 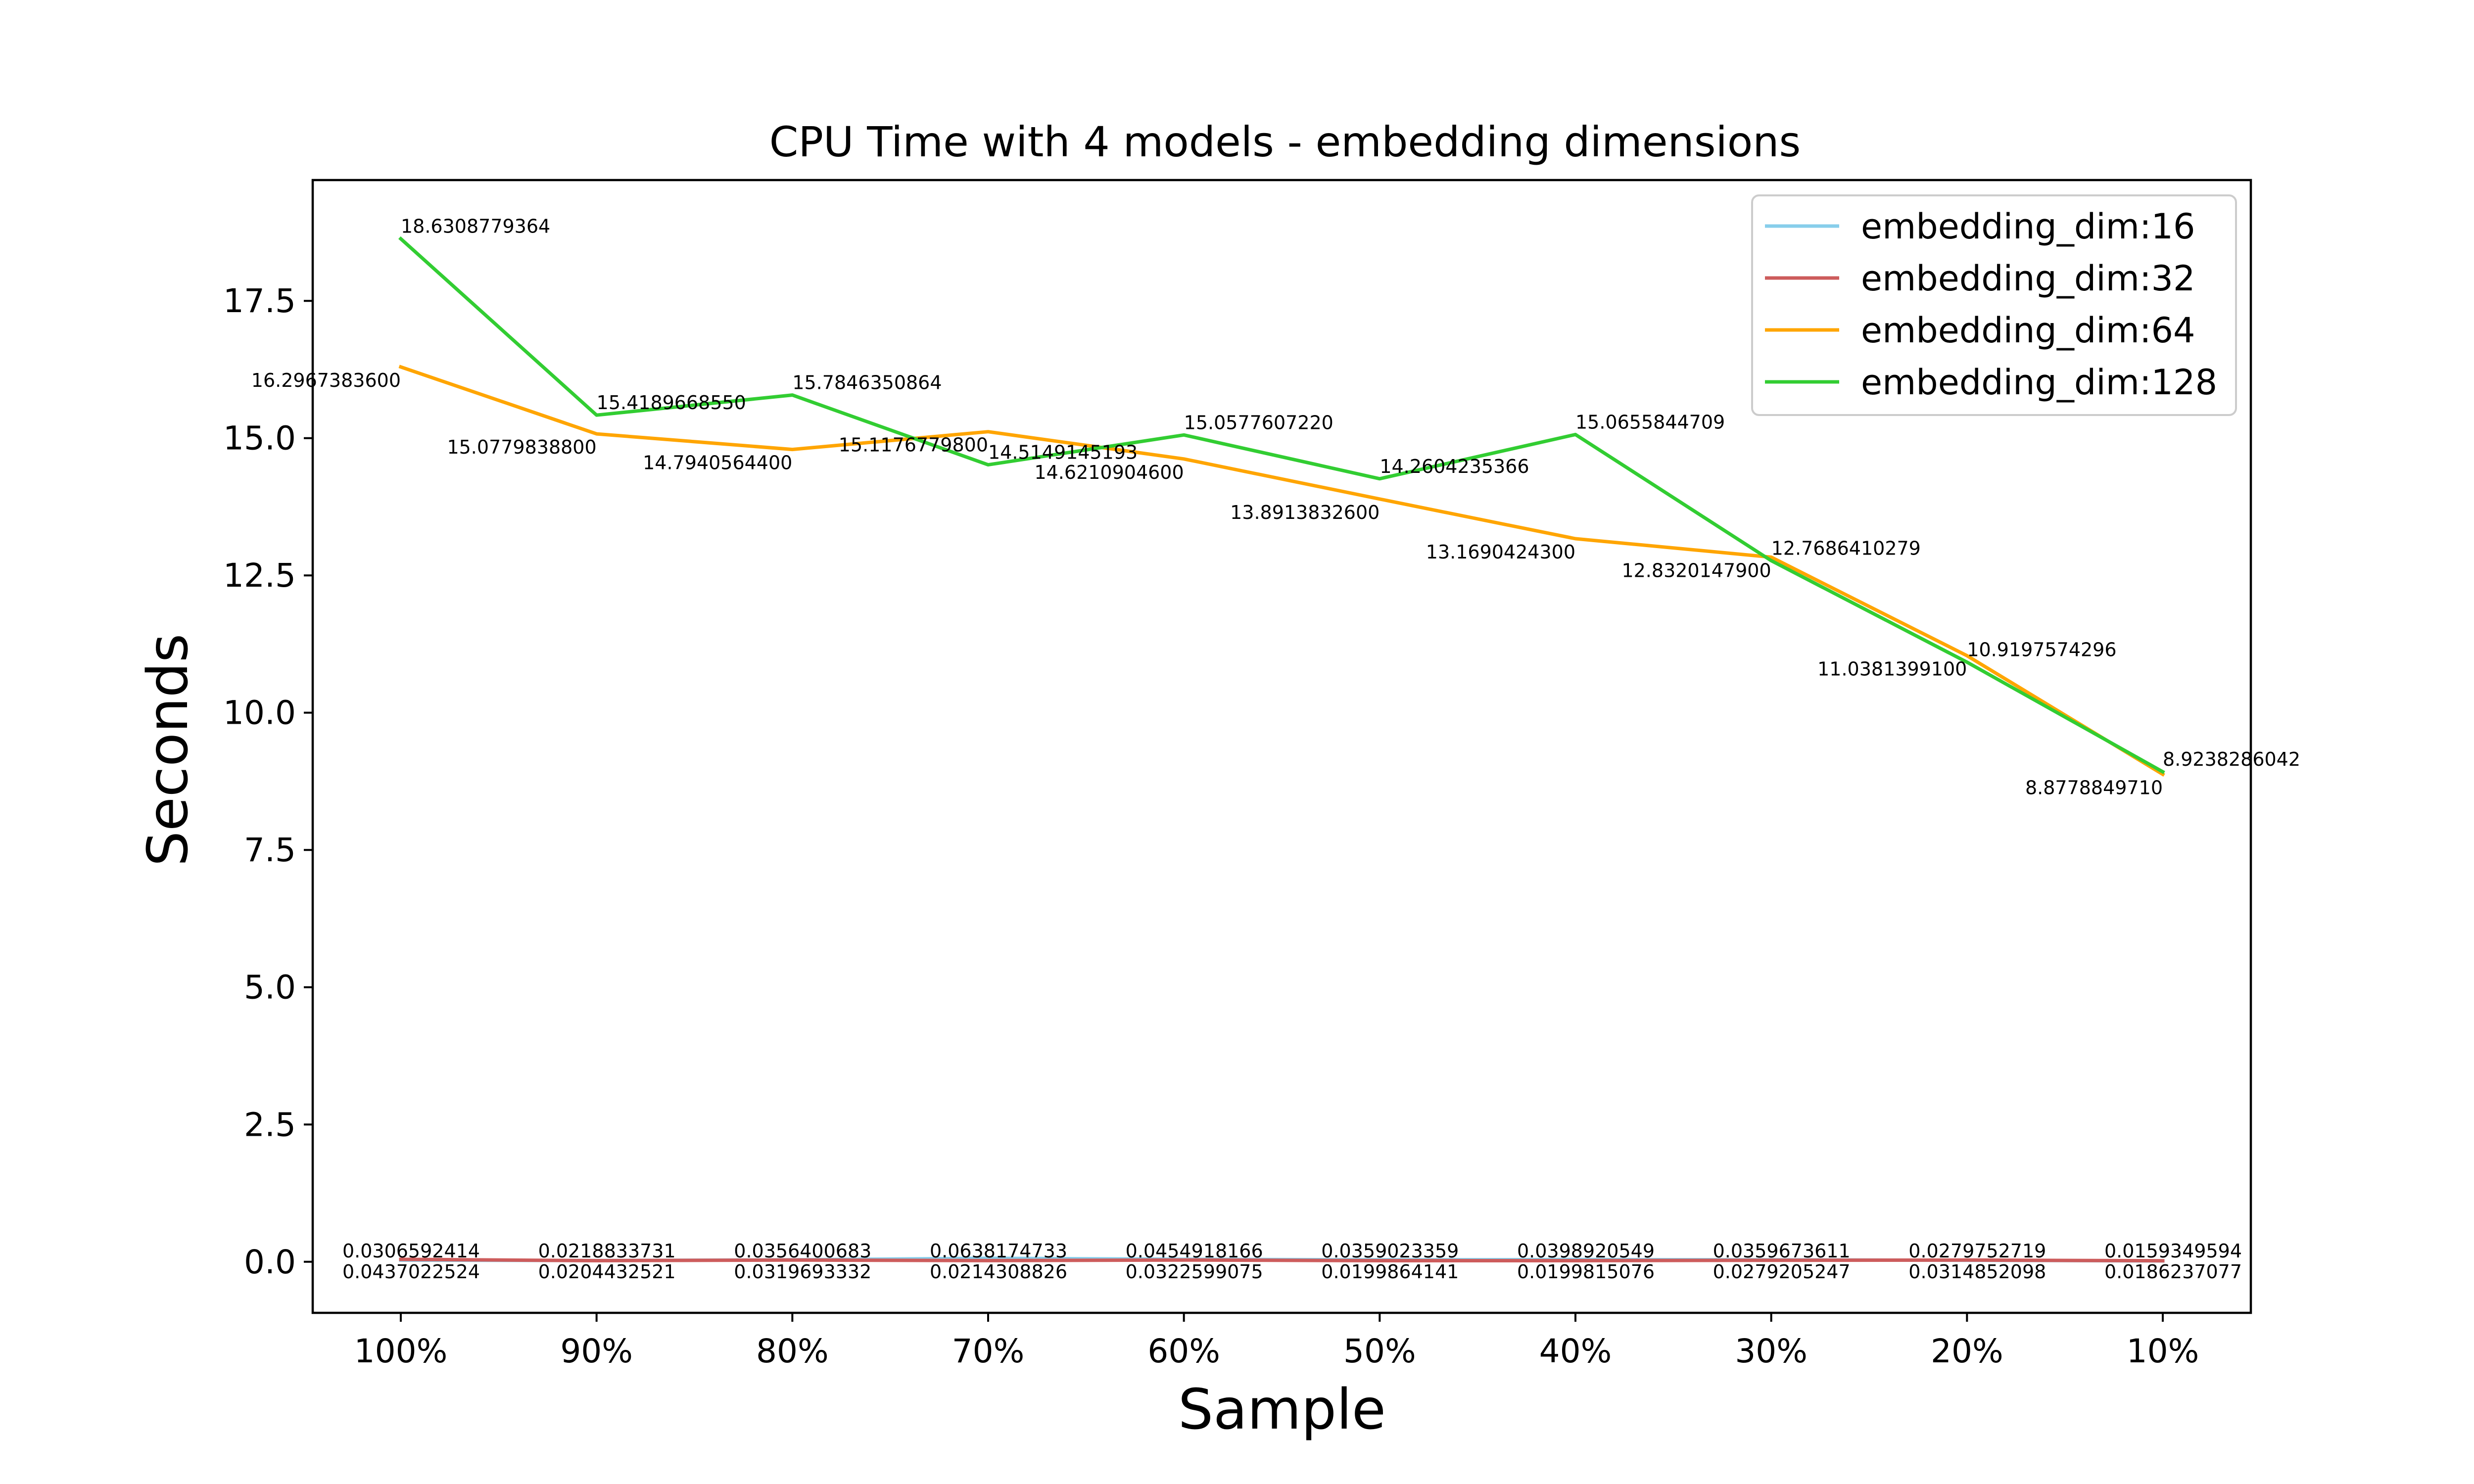 What do you see at coordinates (1305, 512) in the screenshot?
I see `data-label: 13.8913832600` at bounding box center [1305, 512].